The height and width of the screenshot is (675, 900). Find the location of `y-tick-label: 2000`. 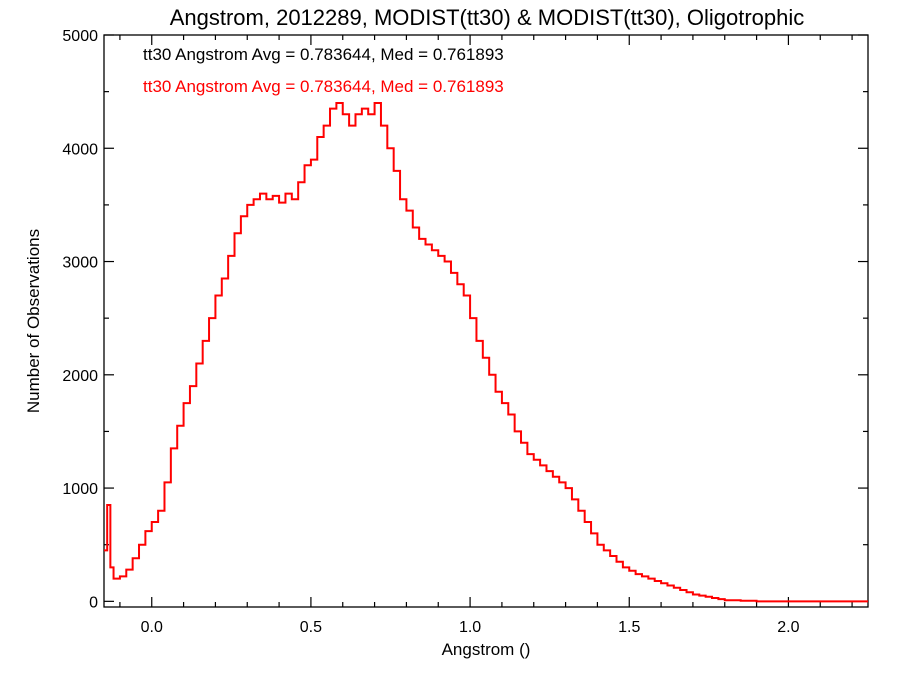

y-tick-label: 2000 is located at coordinates (80, 376).